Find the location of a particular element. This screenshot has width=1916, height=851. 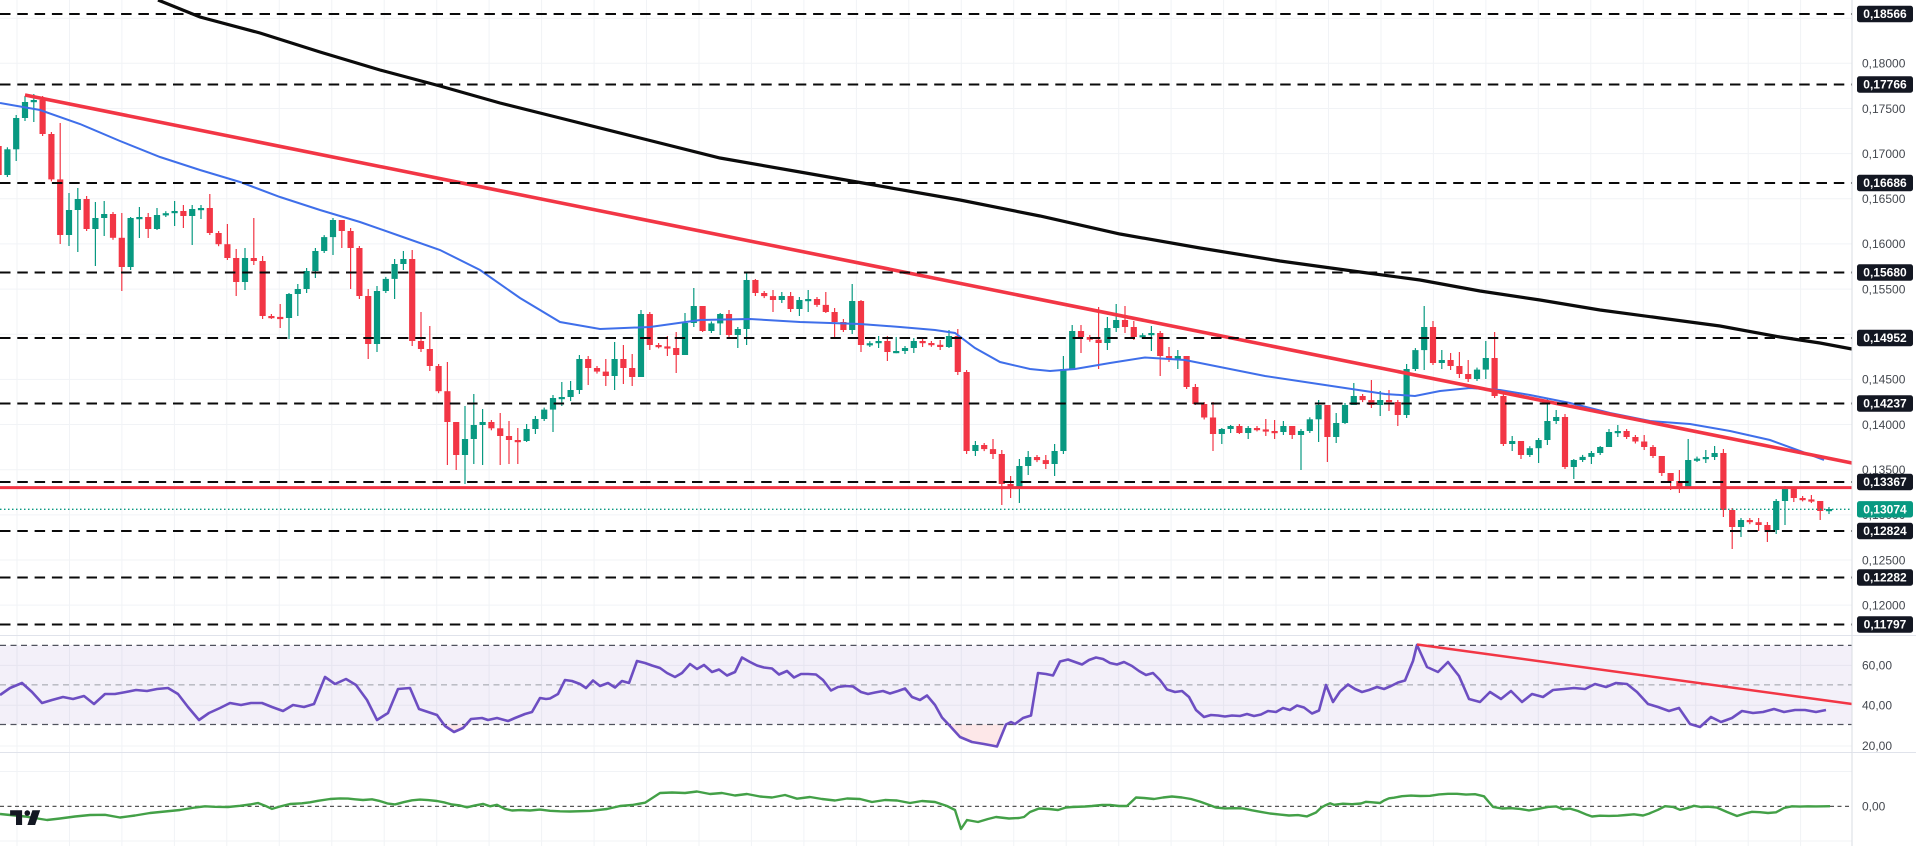

svg-text: 0,00 is located at coordinates (1874, 807).